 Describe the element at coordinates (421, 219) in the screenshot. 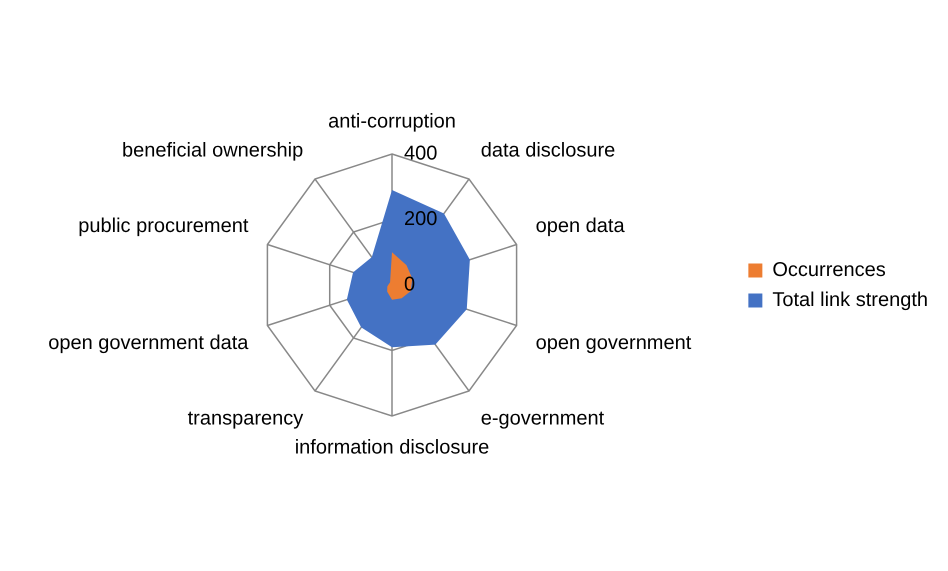

I see `y-tick-label: 200` at that location.